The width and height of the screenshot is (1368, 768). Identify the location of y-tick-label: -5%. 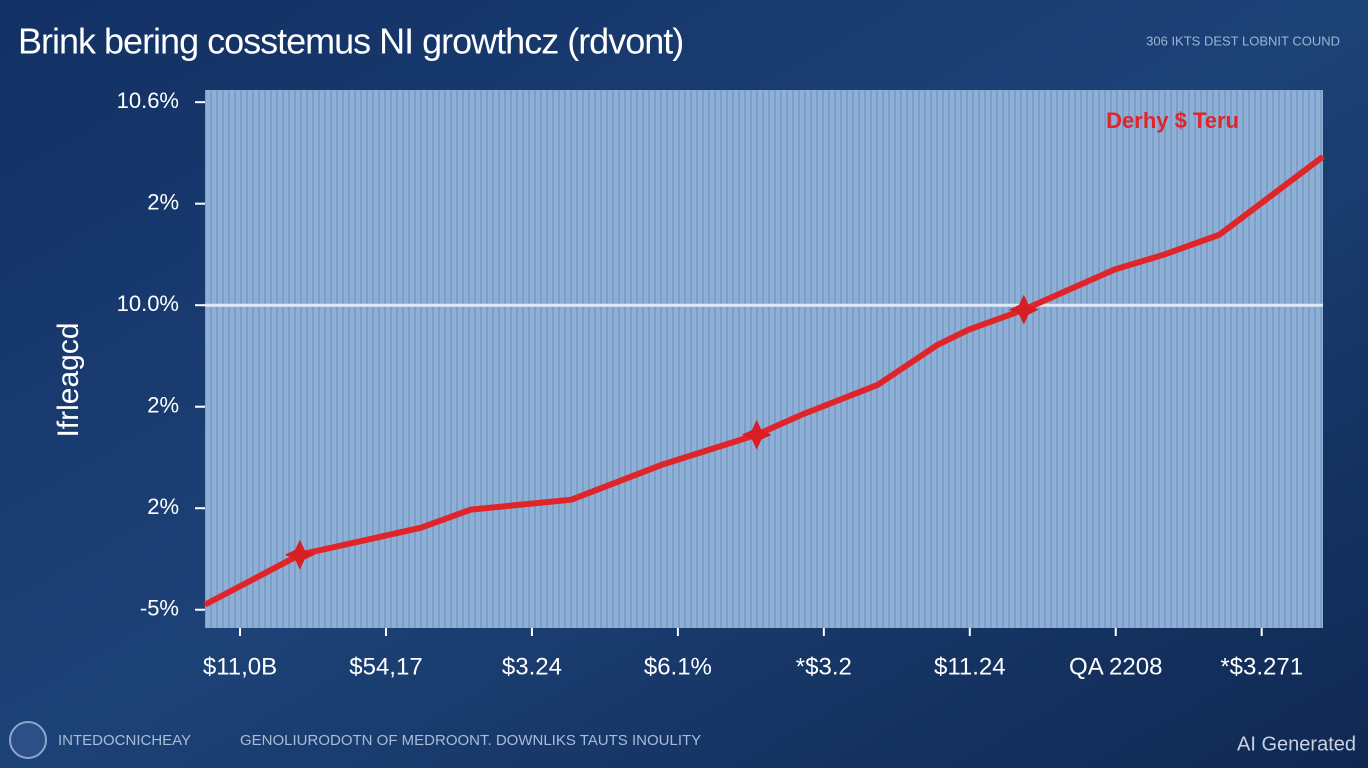
(159, 608).